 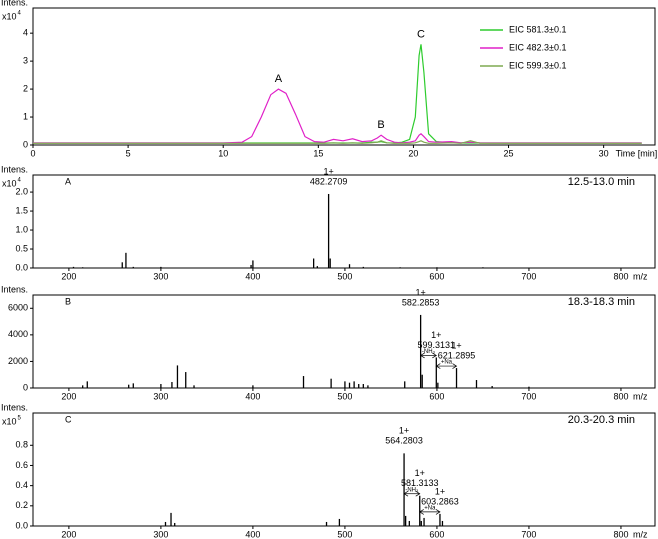 I want to click on x-tick-label: 5, so click(x=128, y=153).